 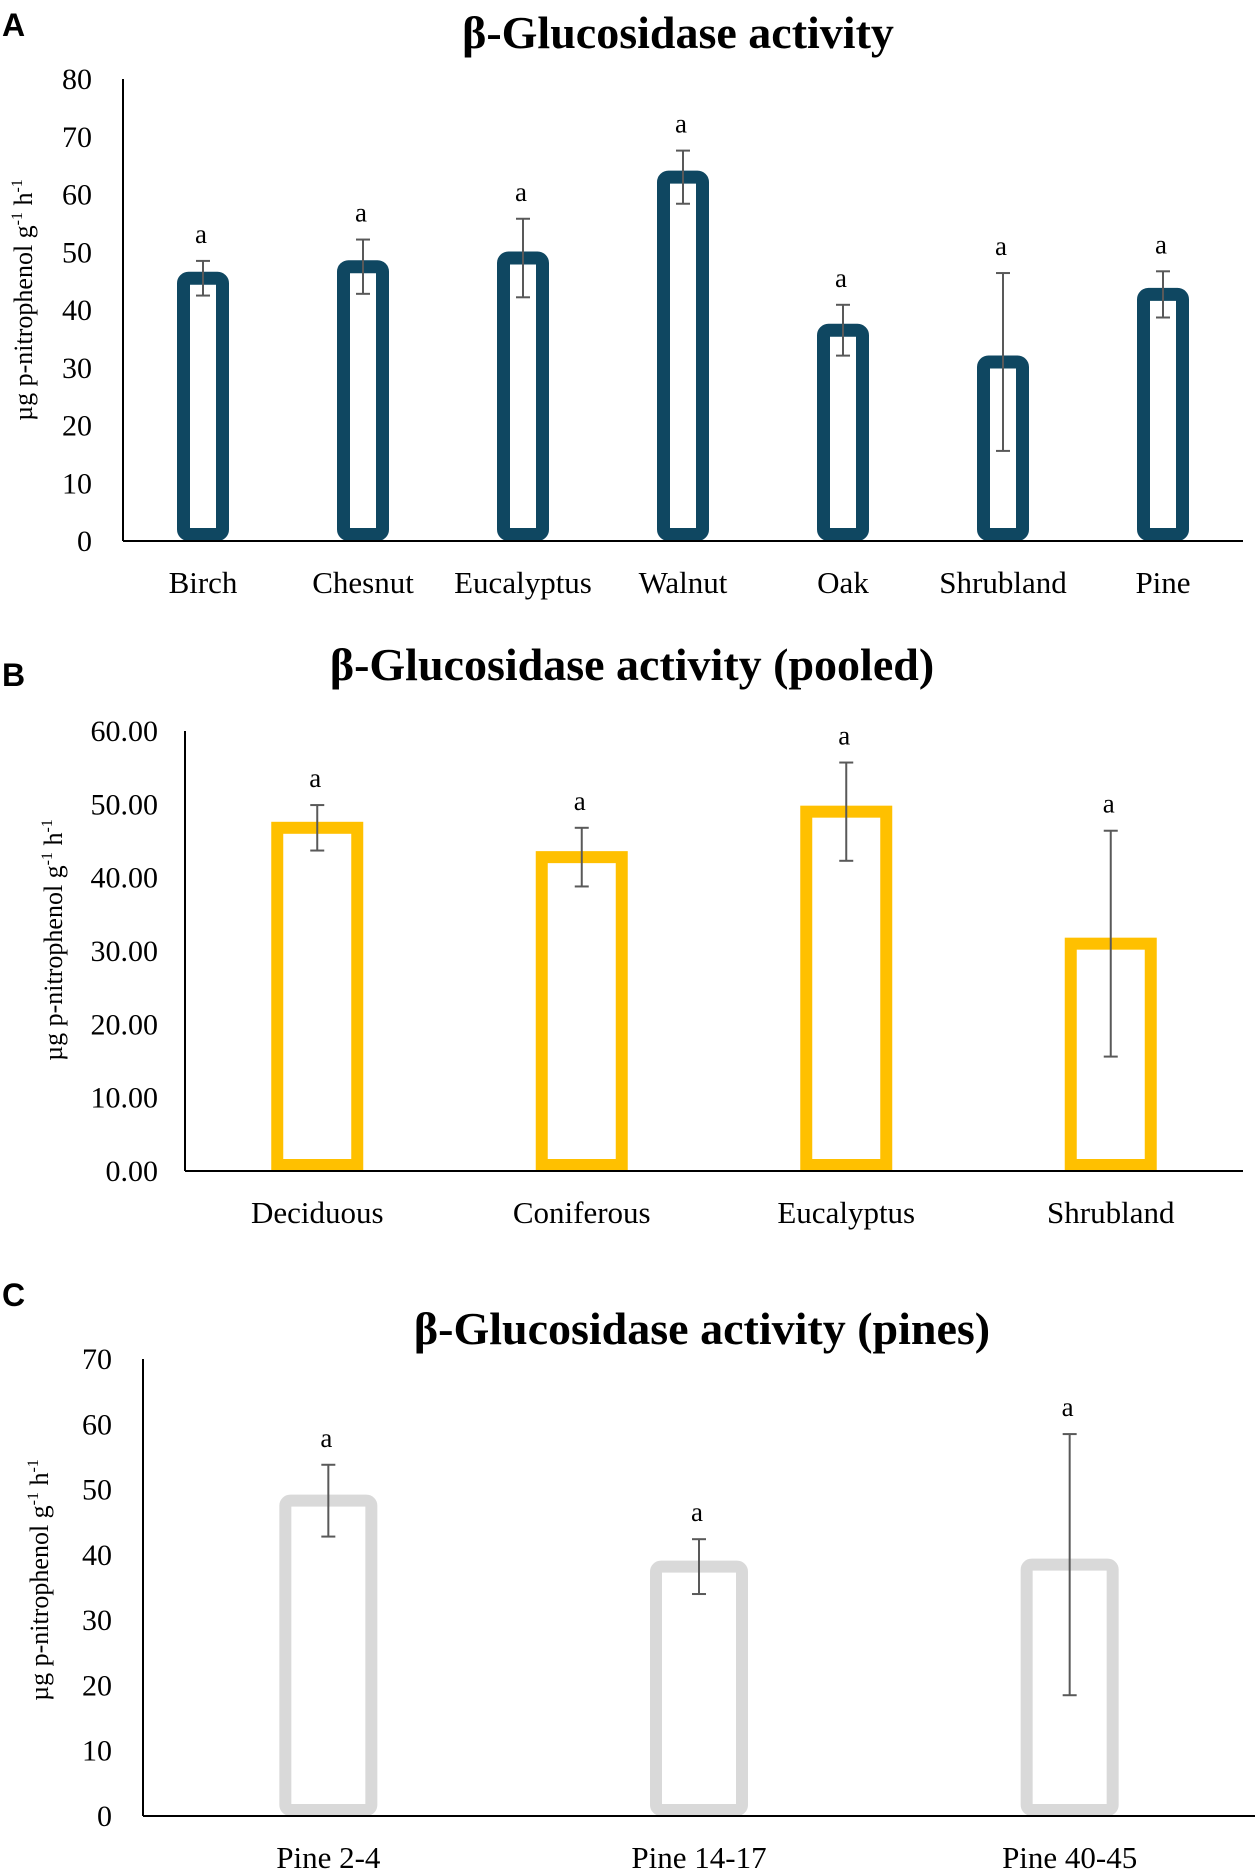 What do you see at coordinates (632, 664) in the screenshot?
I see `chart-title-b: β-Glucosidase activity (pooled)` at bounding box center [632, 664].